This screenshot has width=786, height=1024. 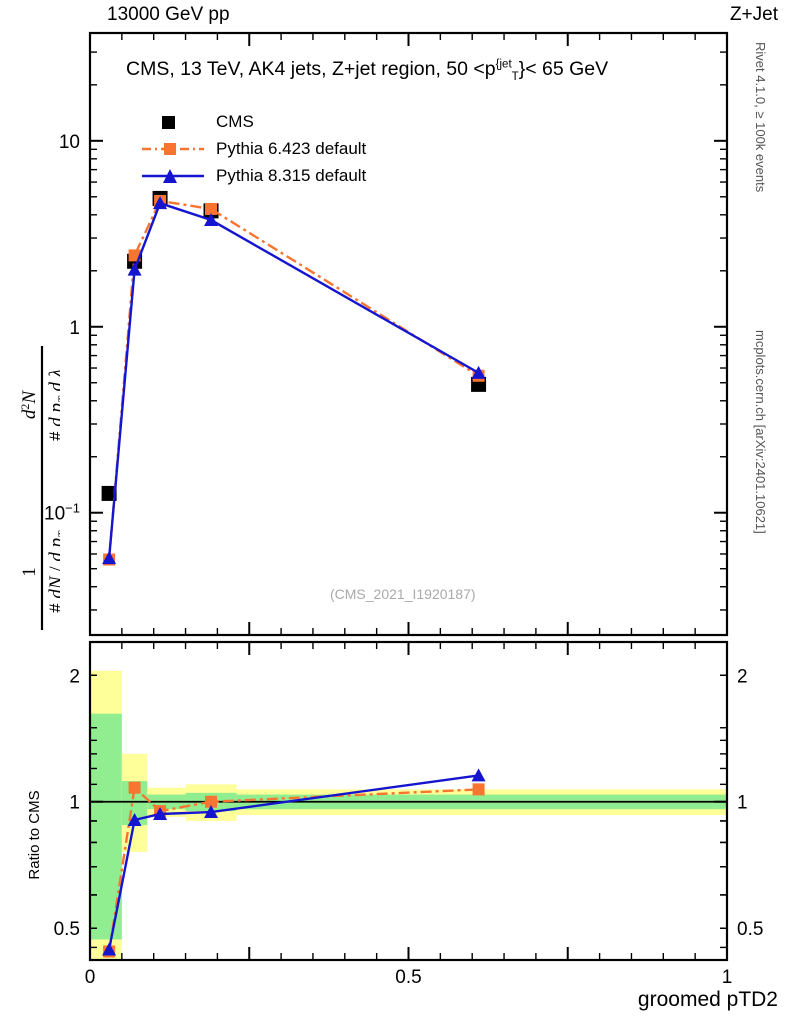 What do you see at coordinates (235, 121) in the screenshot?
I see `legend-label-cms: CMS` at bounding box center [235, 121].